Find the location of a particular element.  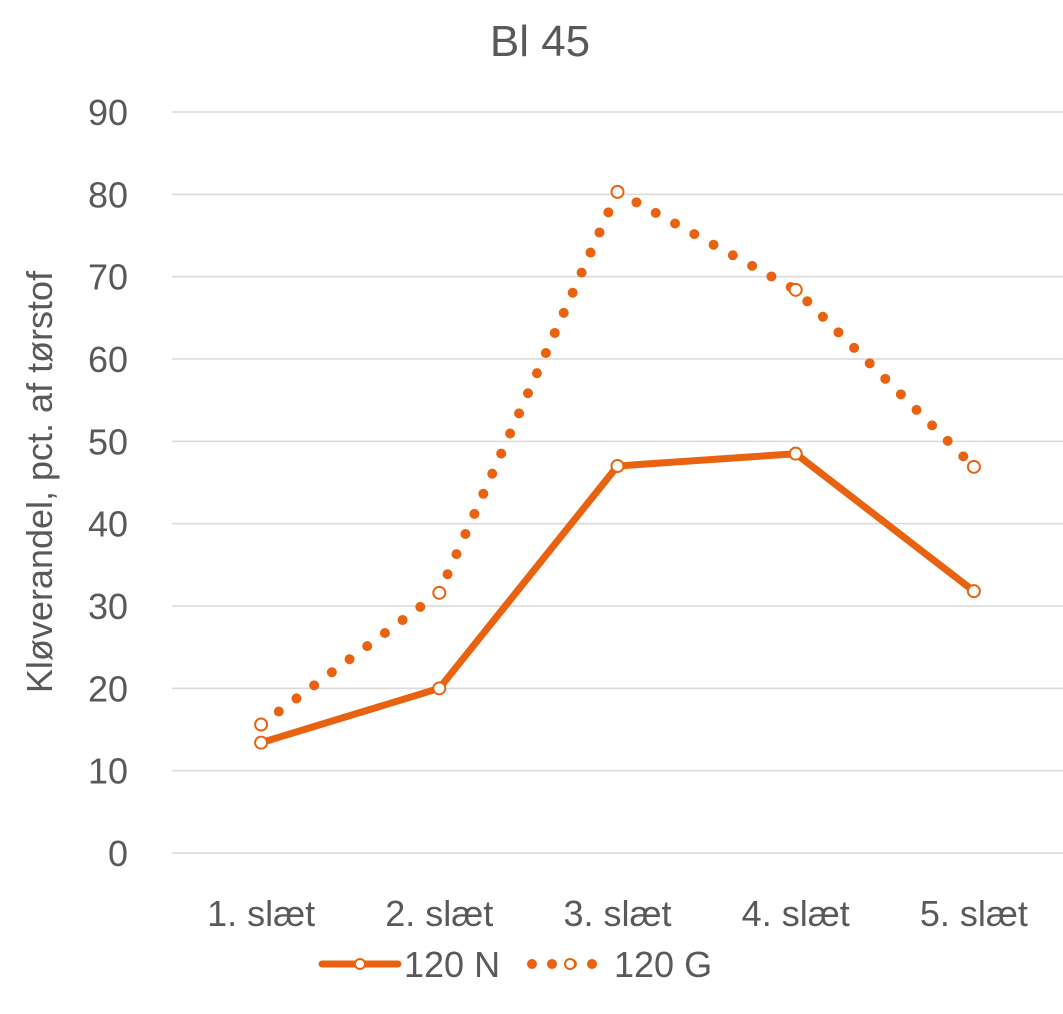

x-tick-label: 1. slæt is located at coordinates (261, 913).